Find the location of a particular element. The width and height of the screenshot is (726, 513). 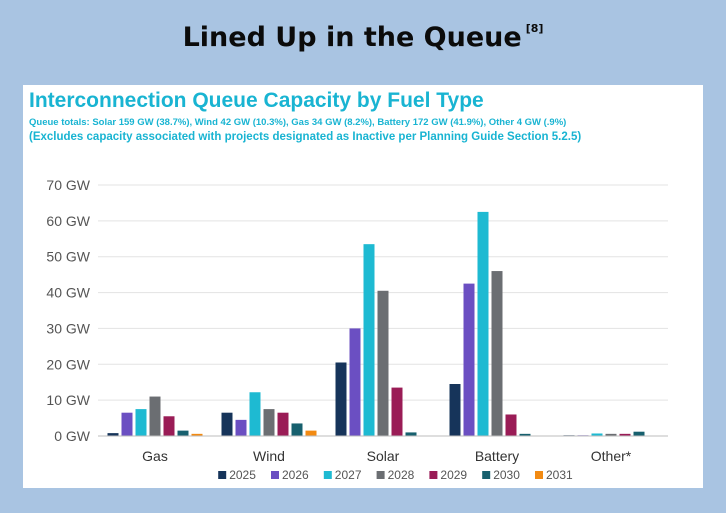

bar-2028-solar is located at coordinates (383, 363).